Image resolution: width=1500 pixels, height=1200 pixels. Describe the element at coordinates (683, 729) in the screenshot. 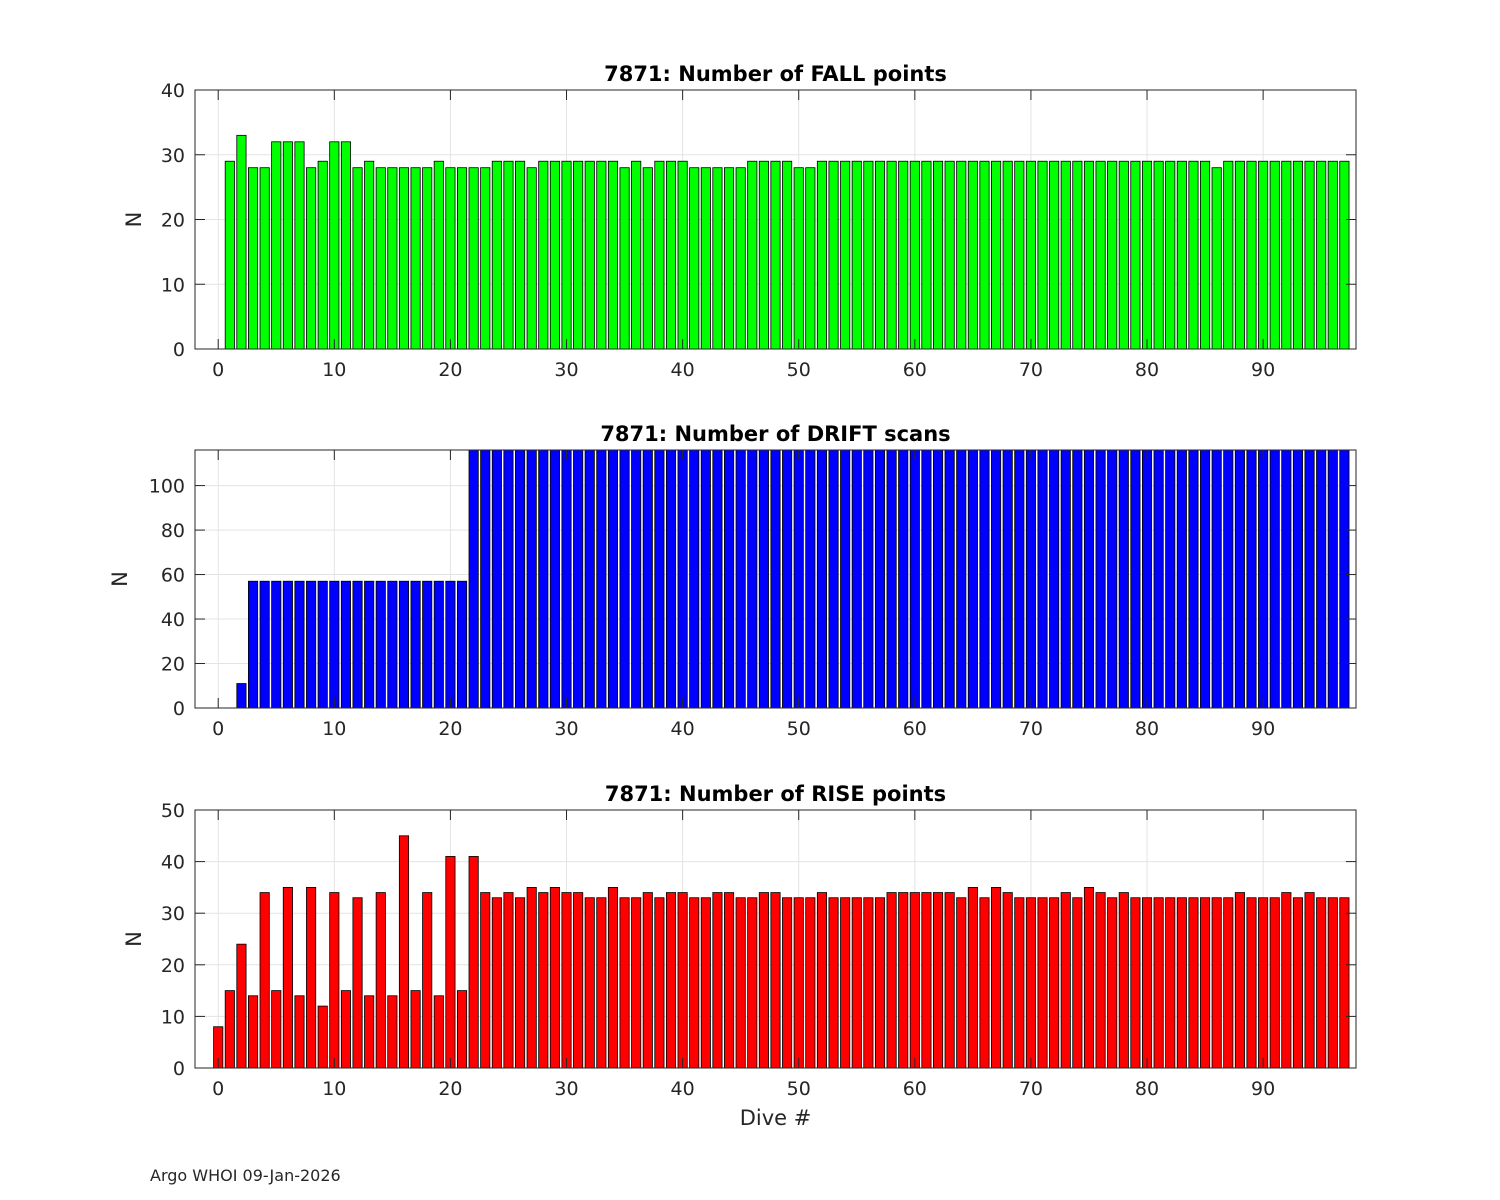

I see `x-tick-label: 40` at that location.